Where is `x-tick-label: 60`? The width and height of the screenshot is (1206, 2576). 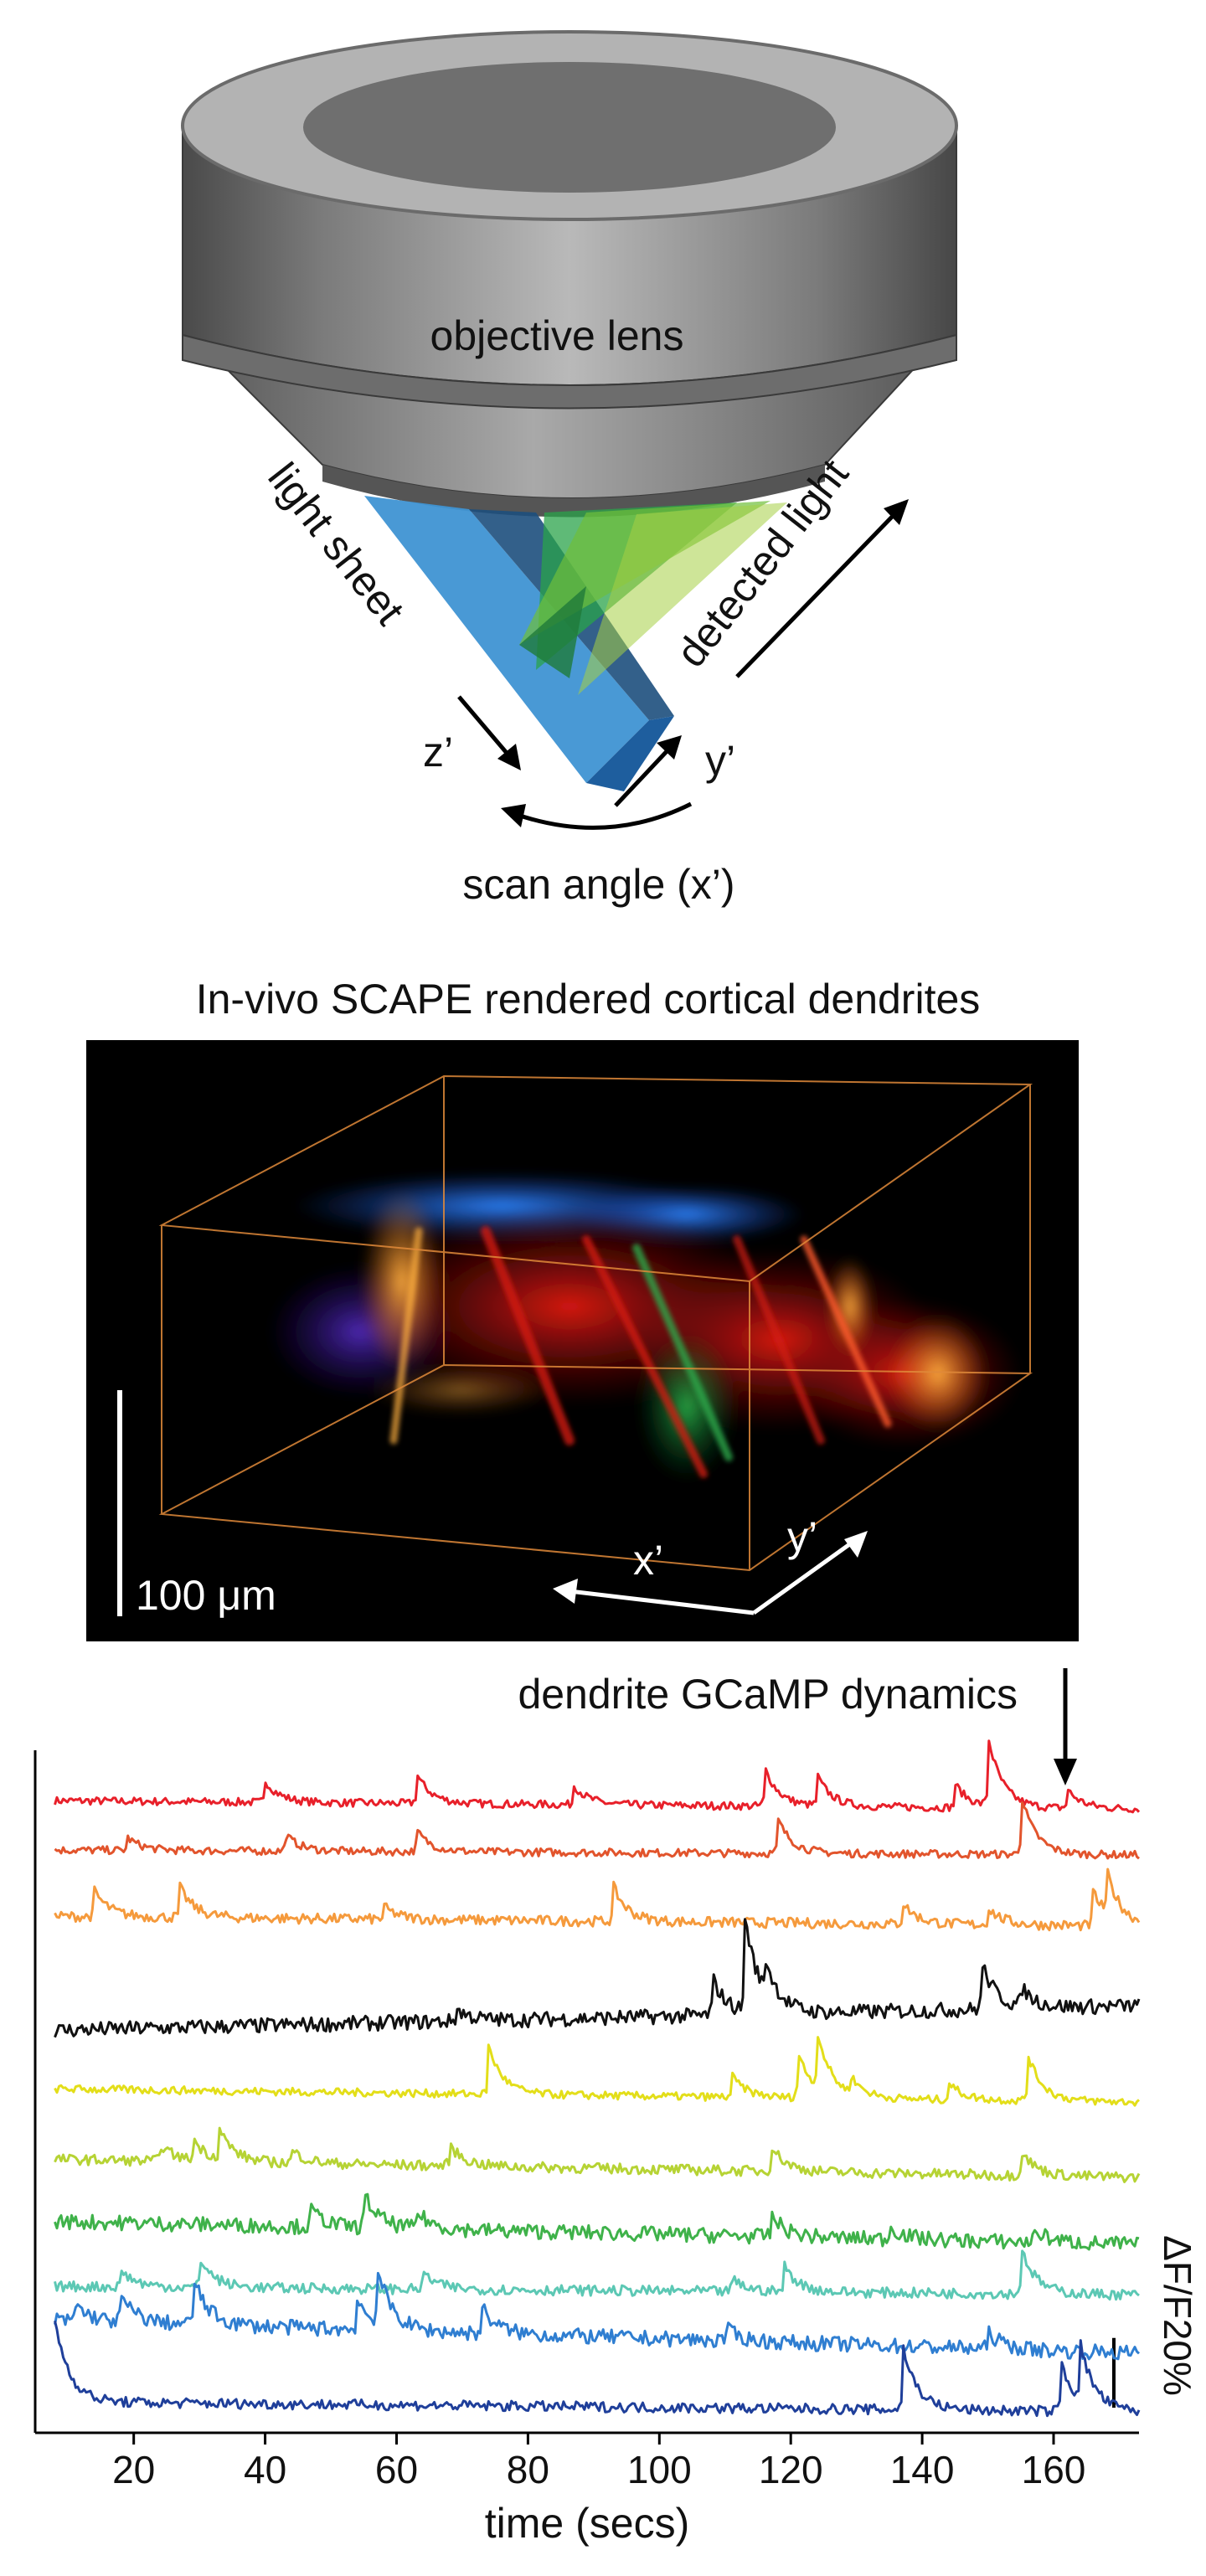
x-tick-label: 60 is located at coordinates (396, 2469).